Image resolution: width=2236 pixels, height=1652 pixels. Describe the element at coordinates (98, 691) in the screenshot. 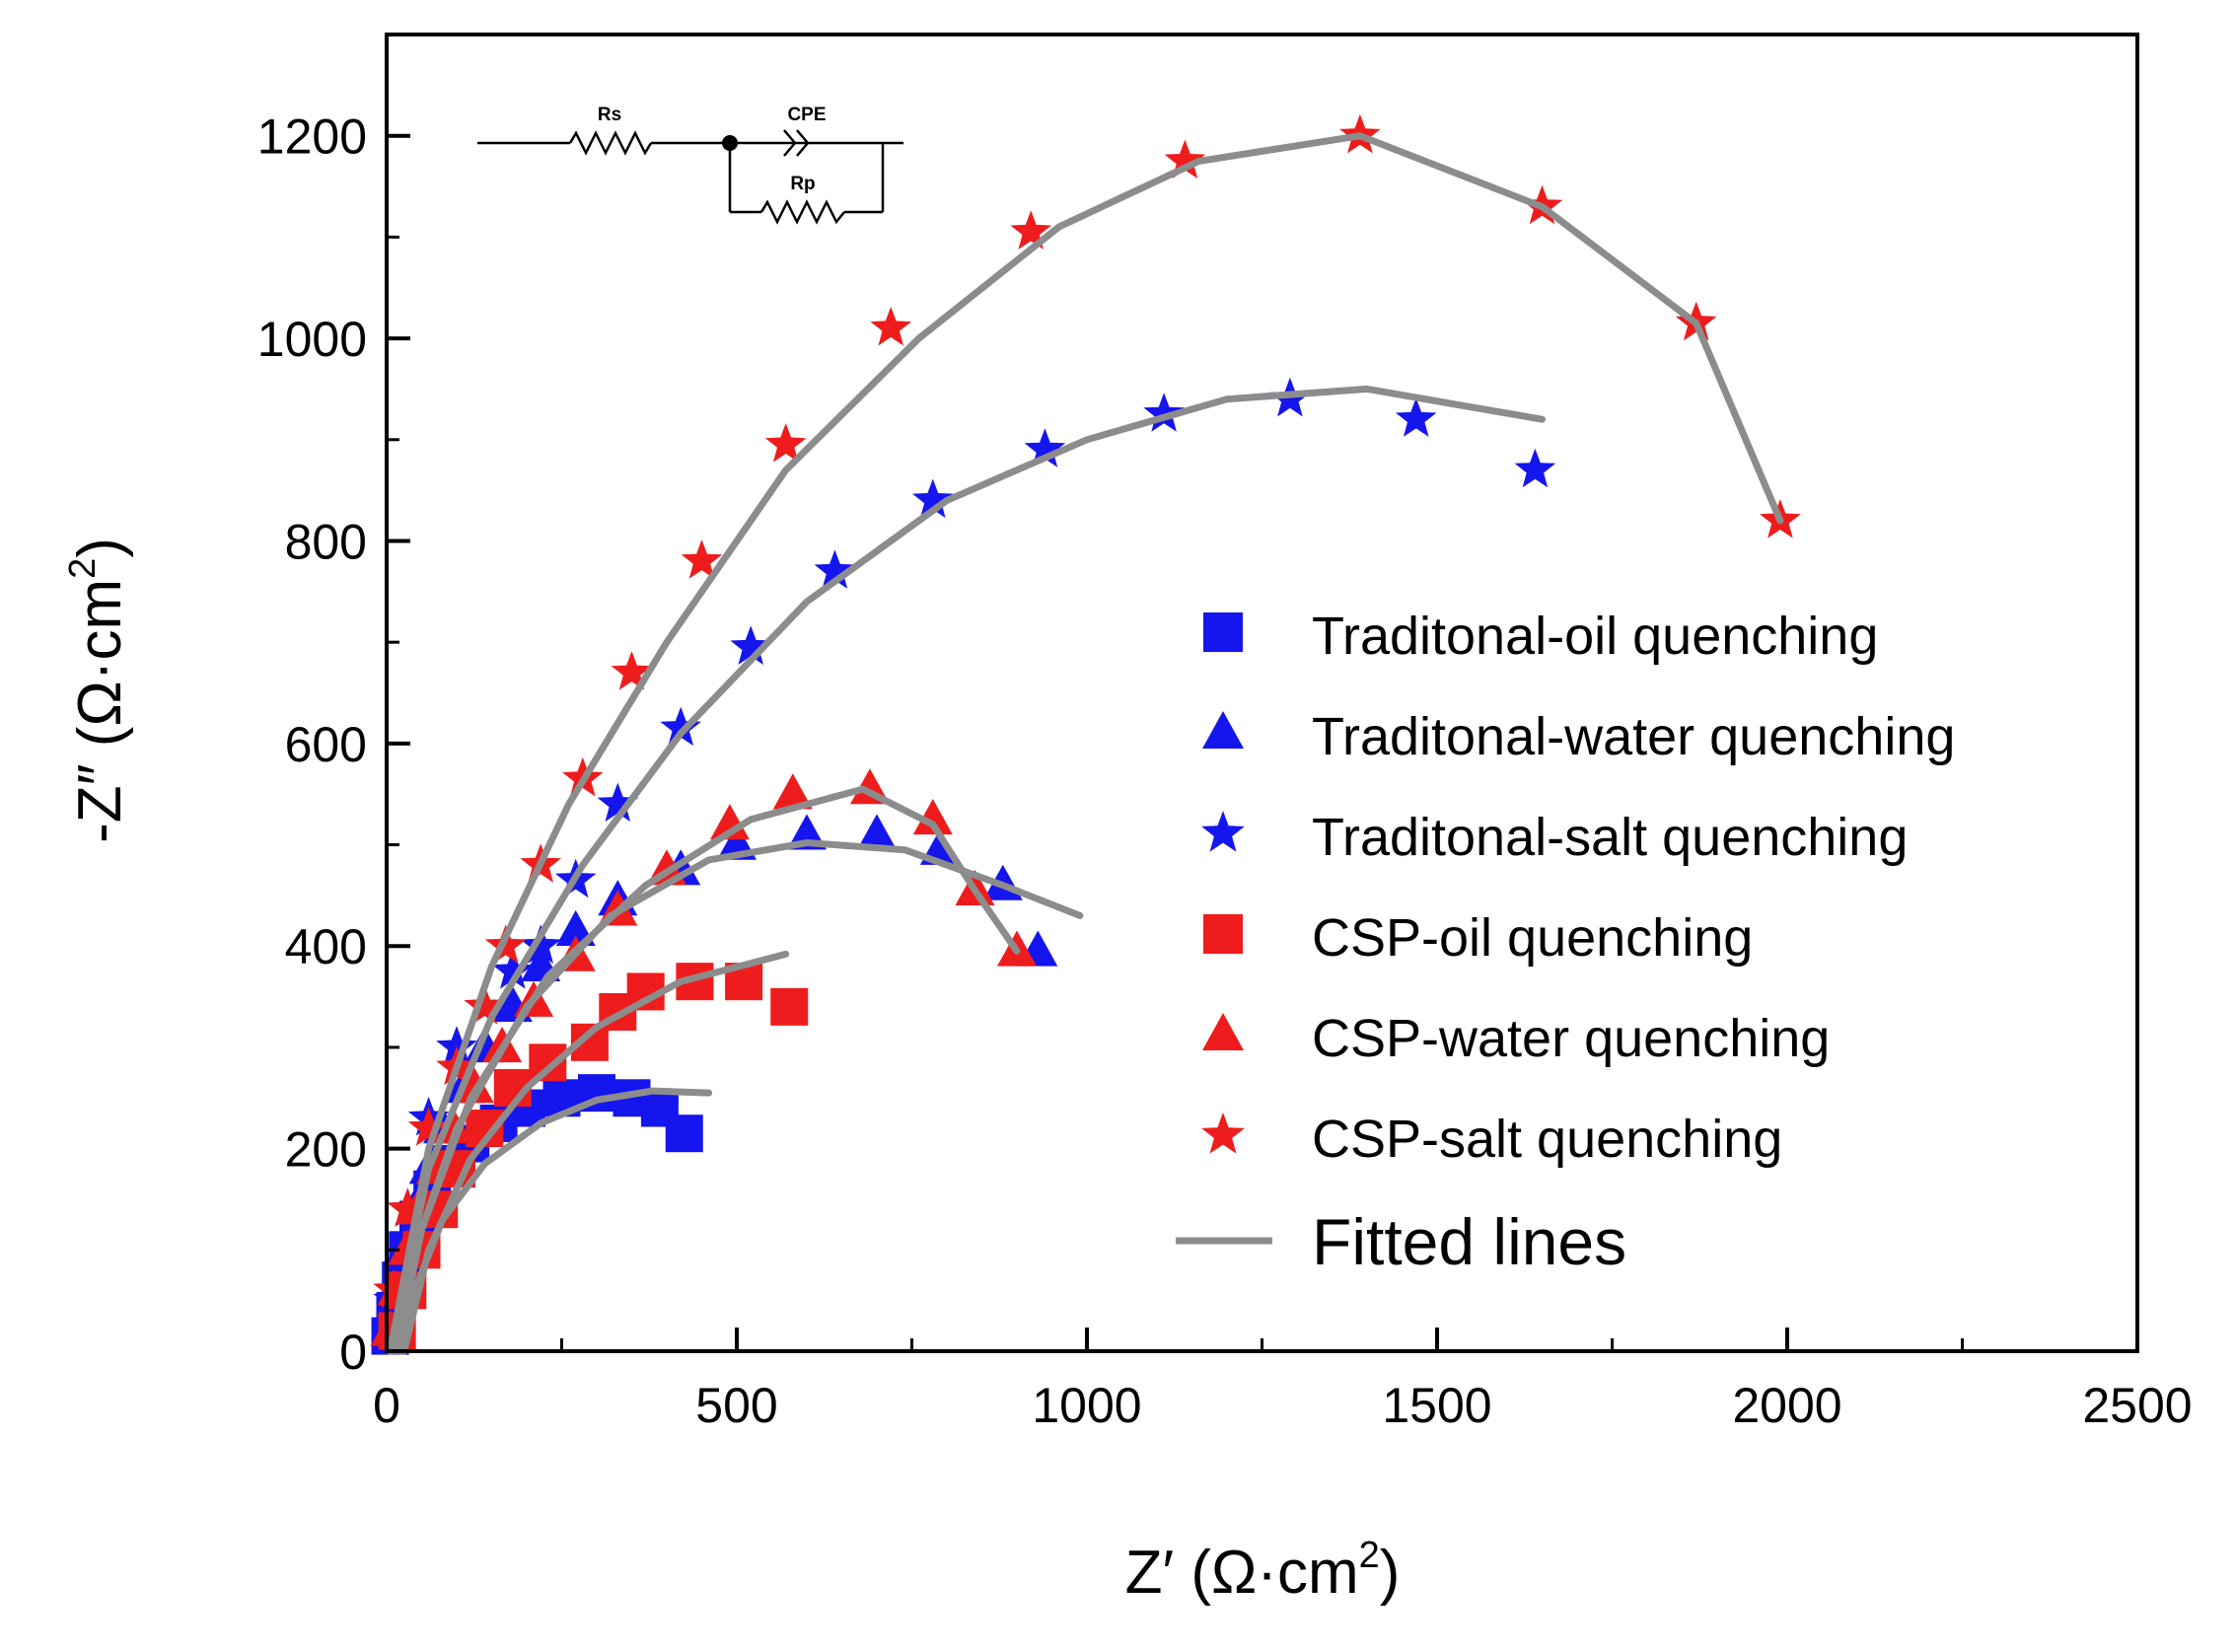

I see `y-axis-label: -Z″ (Ω·cm2)` at that location.